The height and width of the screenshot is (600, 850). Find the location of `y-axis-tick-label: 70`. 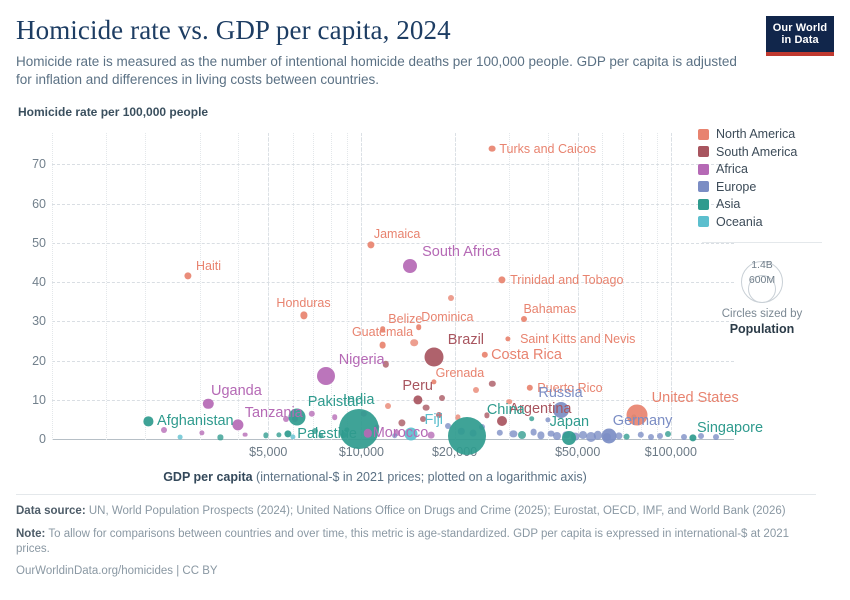

y-axis-tick-label: 70 is located at coordinates (39, 164).